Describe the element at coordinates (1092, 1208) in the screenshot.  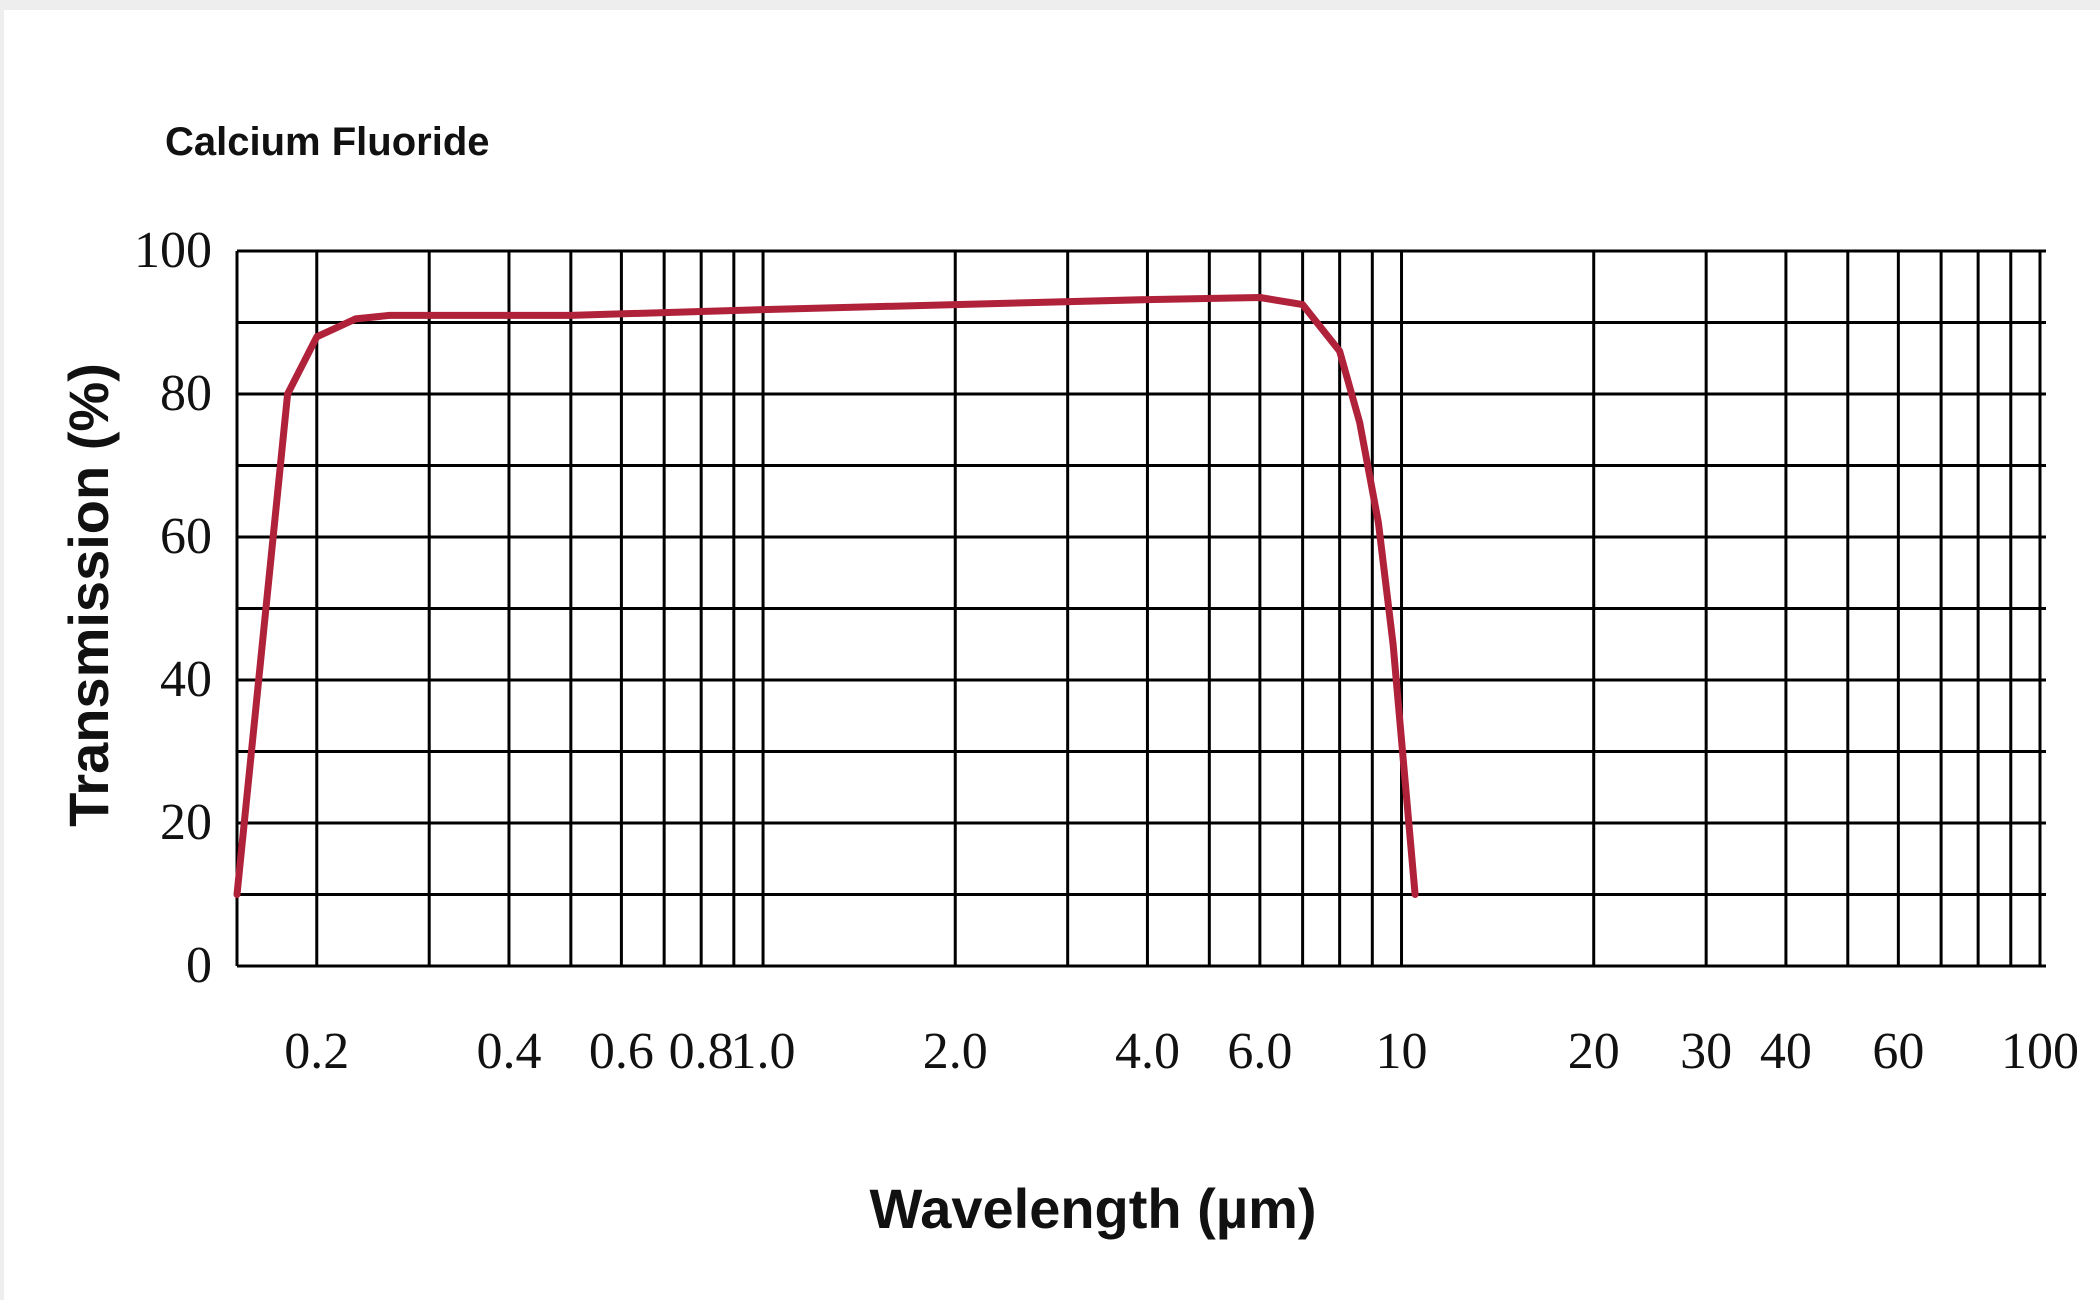
I see `x-axis-label: Wavelength (µm)` at that location.